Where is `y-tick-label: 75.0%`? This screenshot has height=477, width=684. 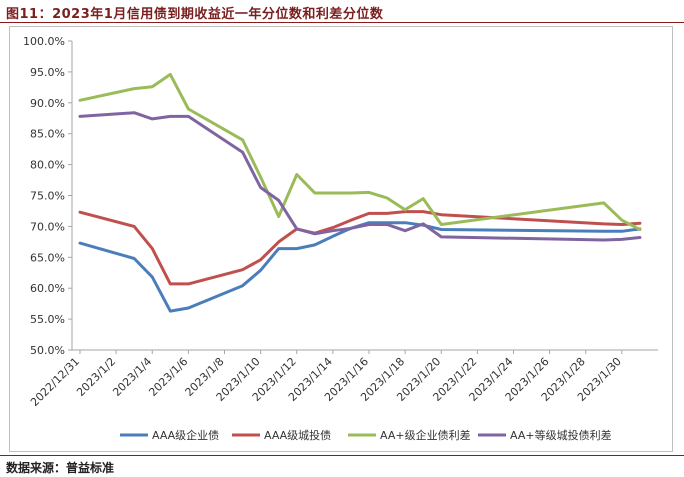 y-tick-label: 75.0% is located at coordinates (47, 196).